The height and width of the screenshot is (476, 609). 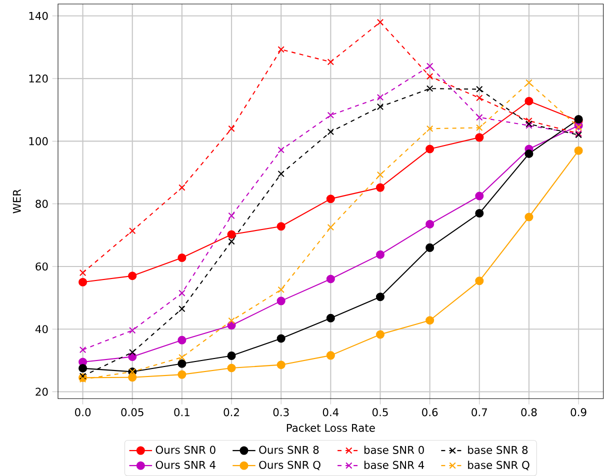 I want to click on y-axis-title: WER, so click(x=16, y=201).